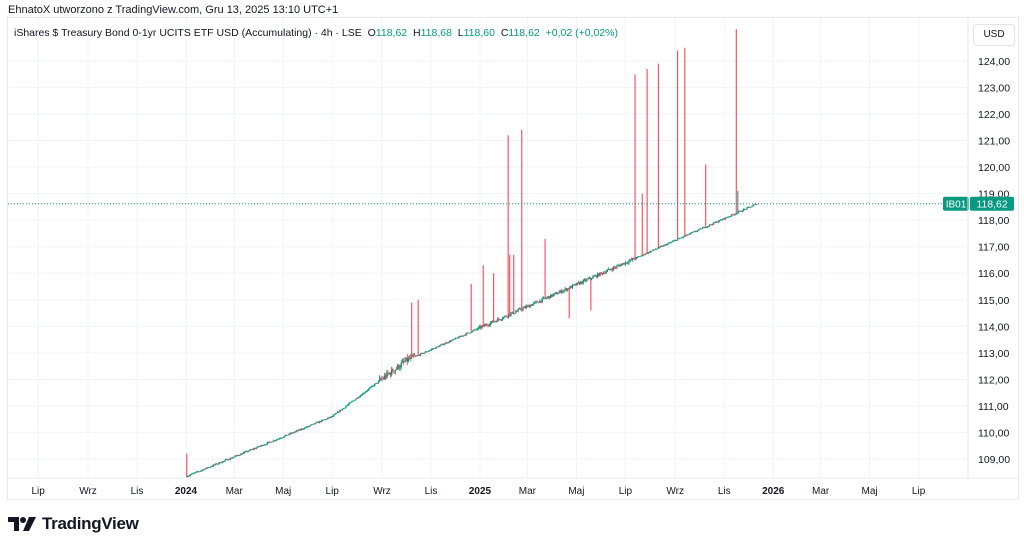 The image size is (1024, 547). I want to click on y-tick-label: 118,00, so click(993, 221).